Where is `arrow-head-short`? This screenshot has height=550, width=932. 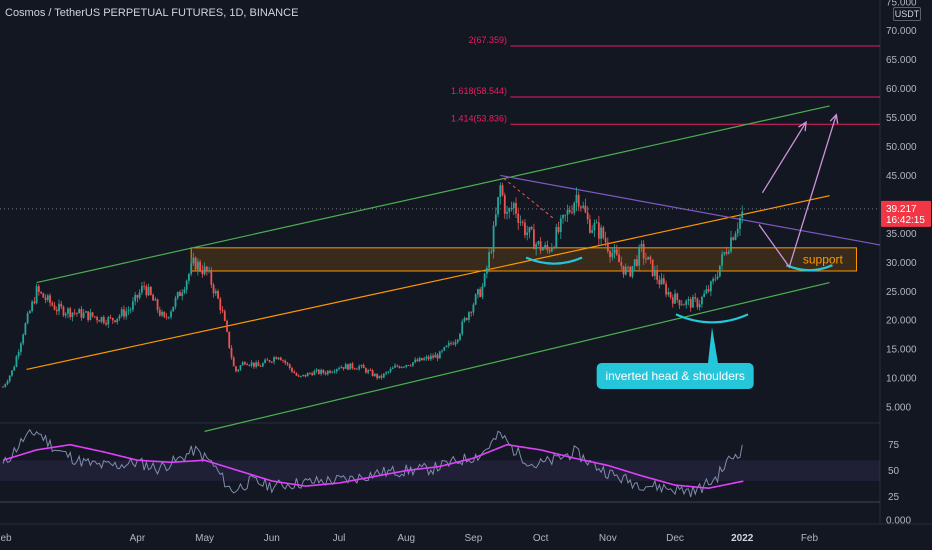
arrow-head-short is located at coordinates (802, 126).